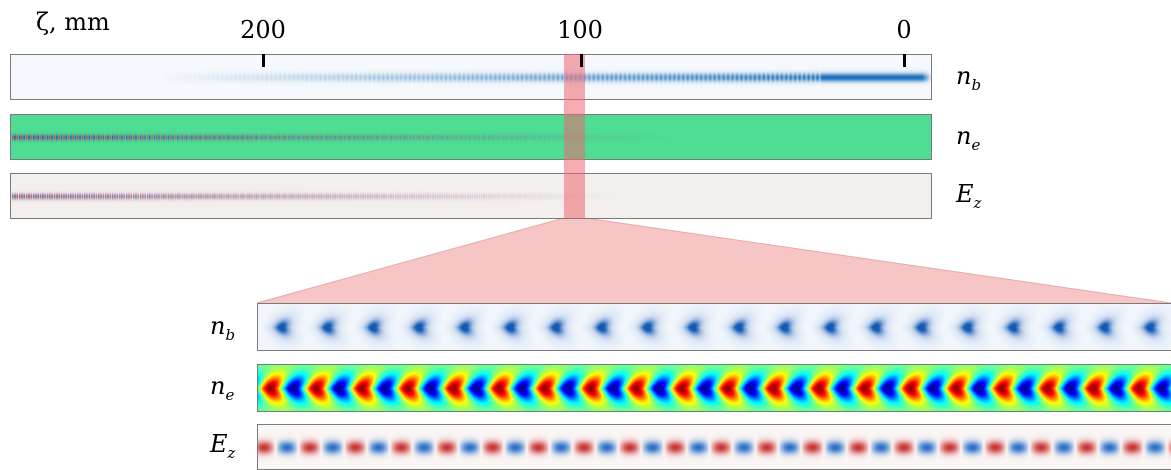 This screenshot has height=470, width=1171. I want to click on label-zoom-ne: ne, so click(222, 388).